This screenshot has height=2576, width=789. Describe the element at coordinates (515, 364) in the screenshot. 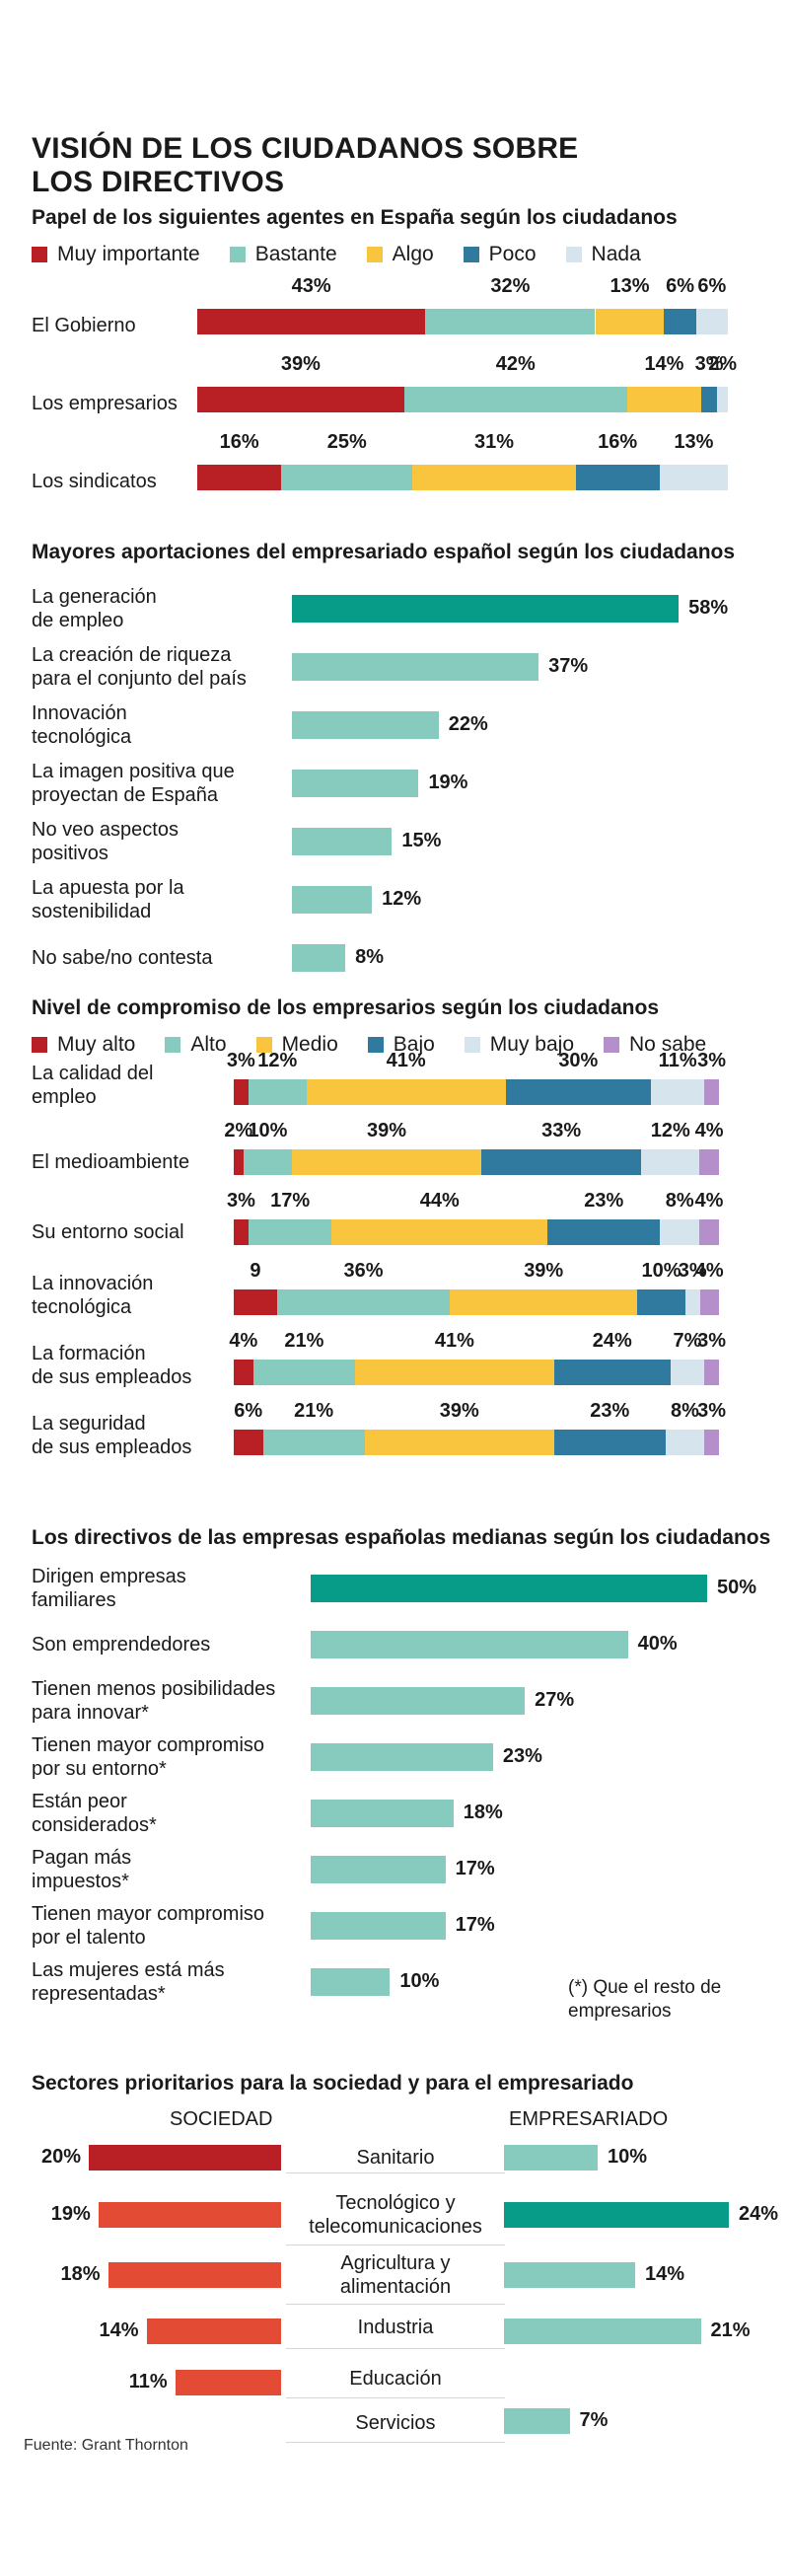

I see `stacked-value-label: 42%` at that location.